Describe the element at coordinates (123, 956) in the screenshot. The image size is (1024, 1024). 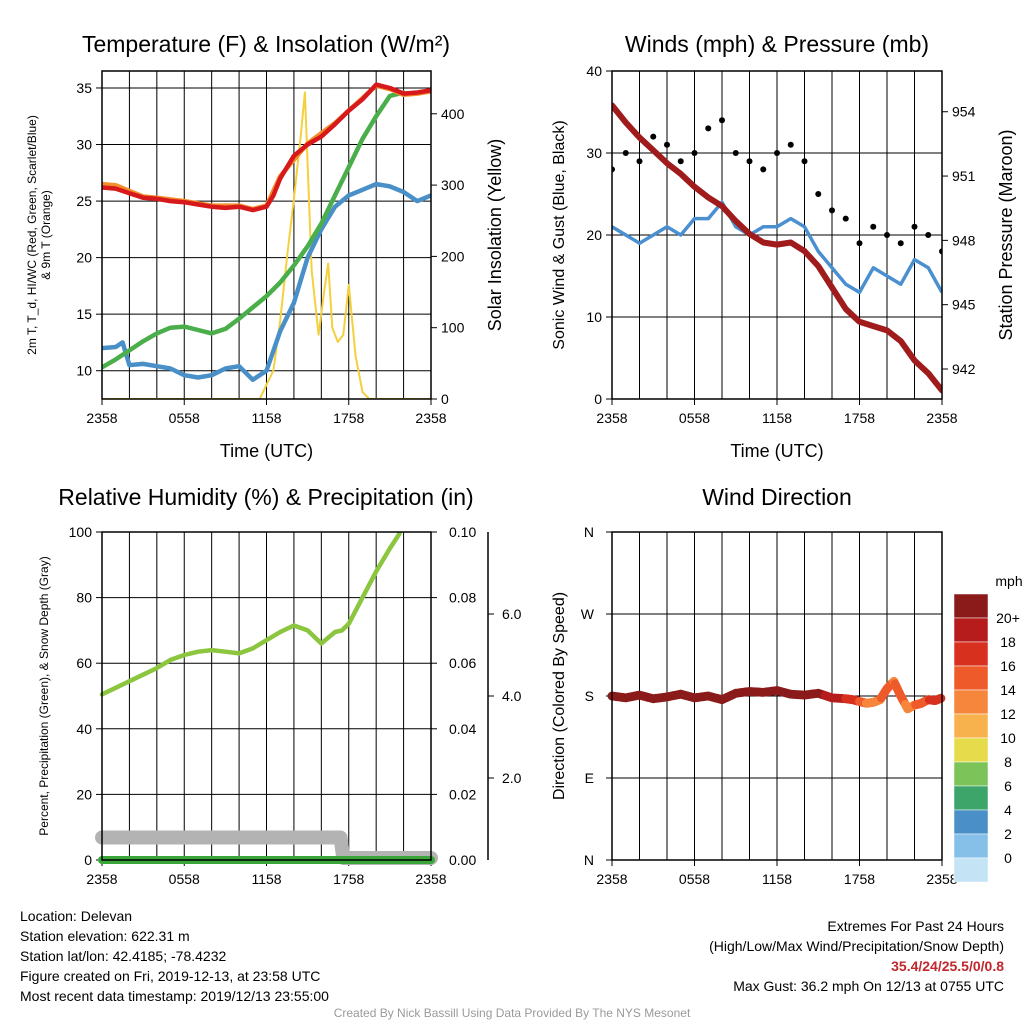
I see `station-latlon: Station lat/lon: 42.4185; -78.4232` at that location.